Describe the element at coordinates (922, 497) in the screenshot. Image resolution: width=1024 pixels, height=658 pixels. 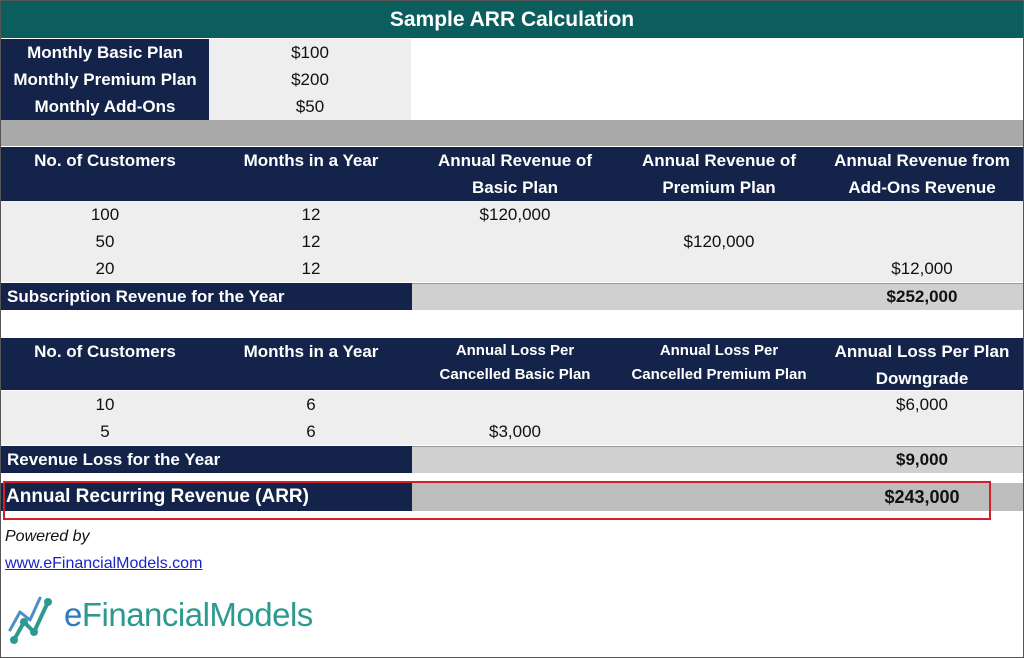
I see `arr-value: $243,000` at that location.